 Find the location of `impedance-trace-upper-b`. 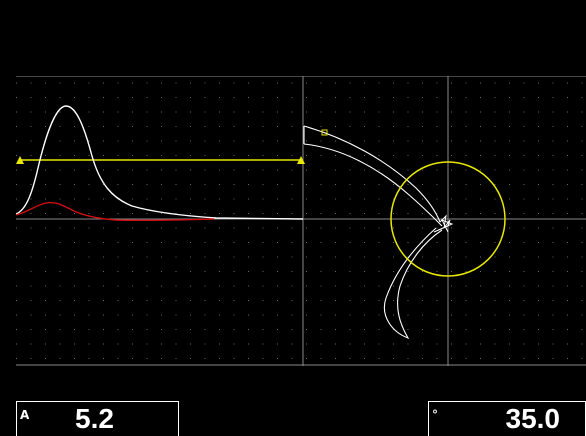

impedance-trace-upper-b is located at coordinates (373, 185).